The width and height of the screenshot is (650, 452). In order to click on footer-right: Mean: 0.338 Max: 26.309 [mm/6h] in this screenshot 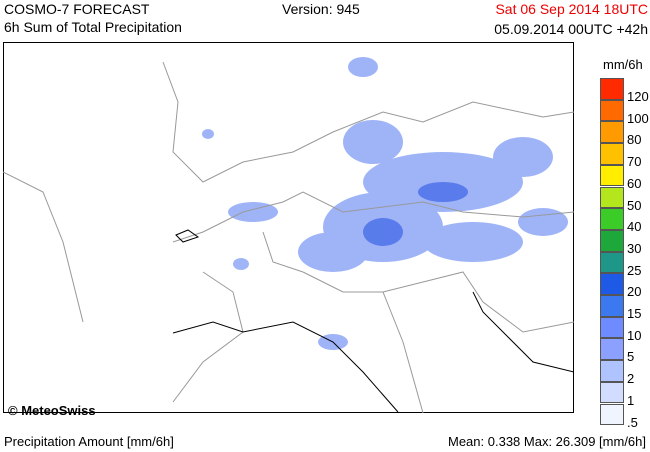, I will do `click(547, 441)`.